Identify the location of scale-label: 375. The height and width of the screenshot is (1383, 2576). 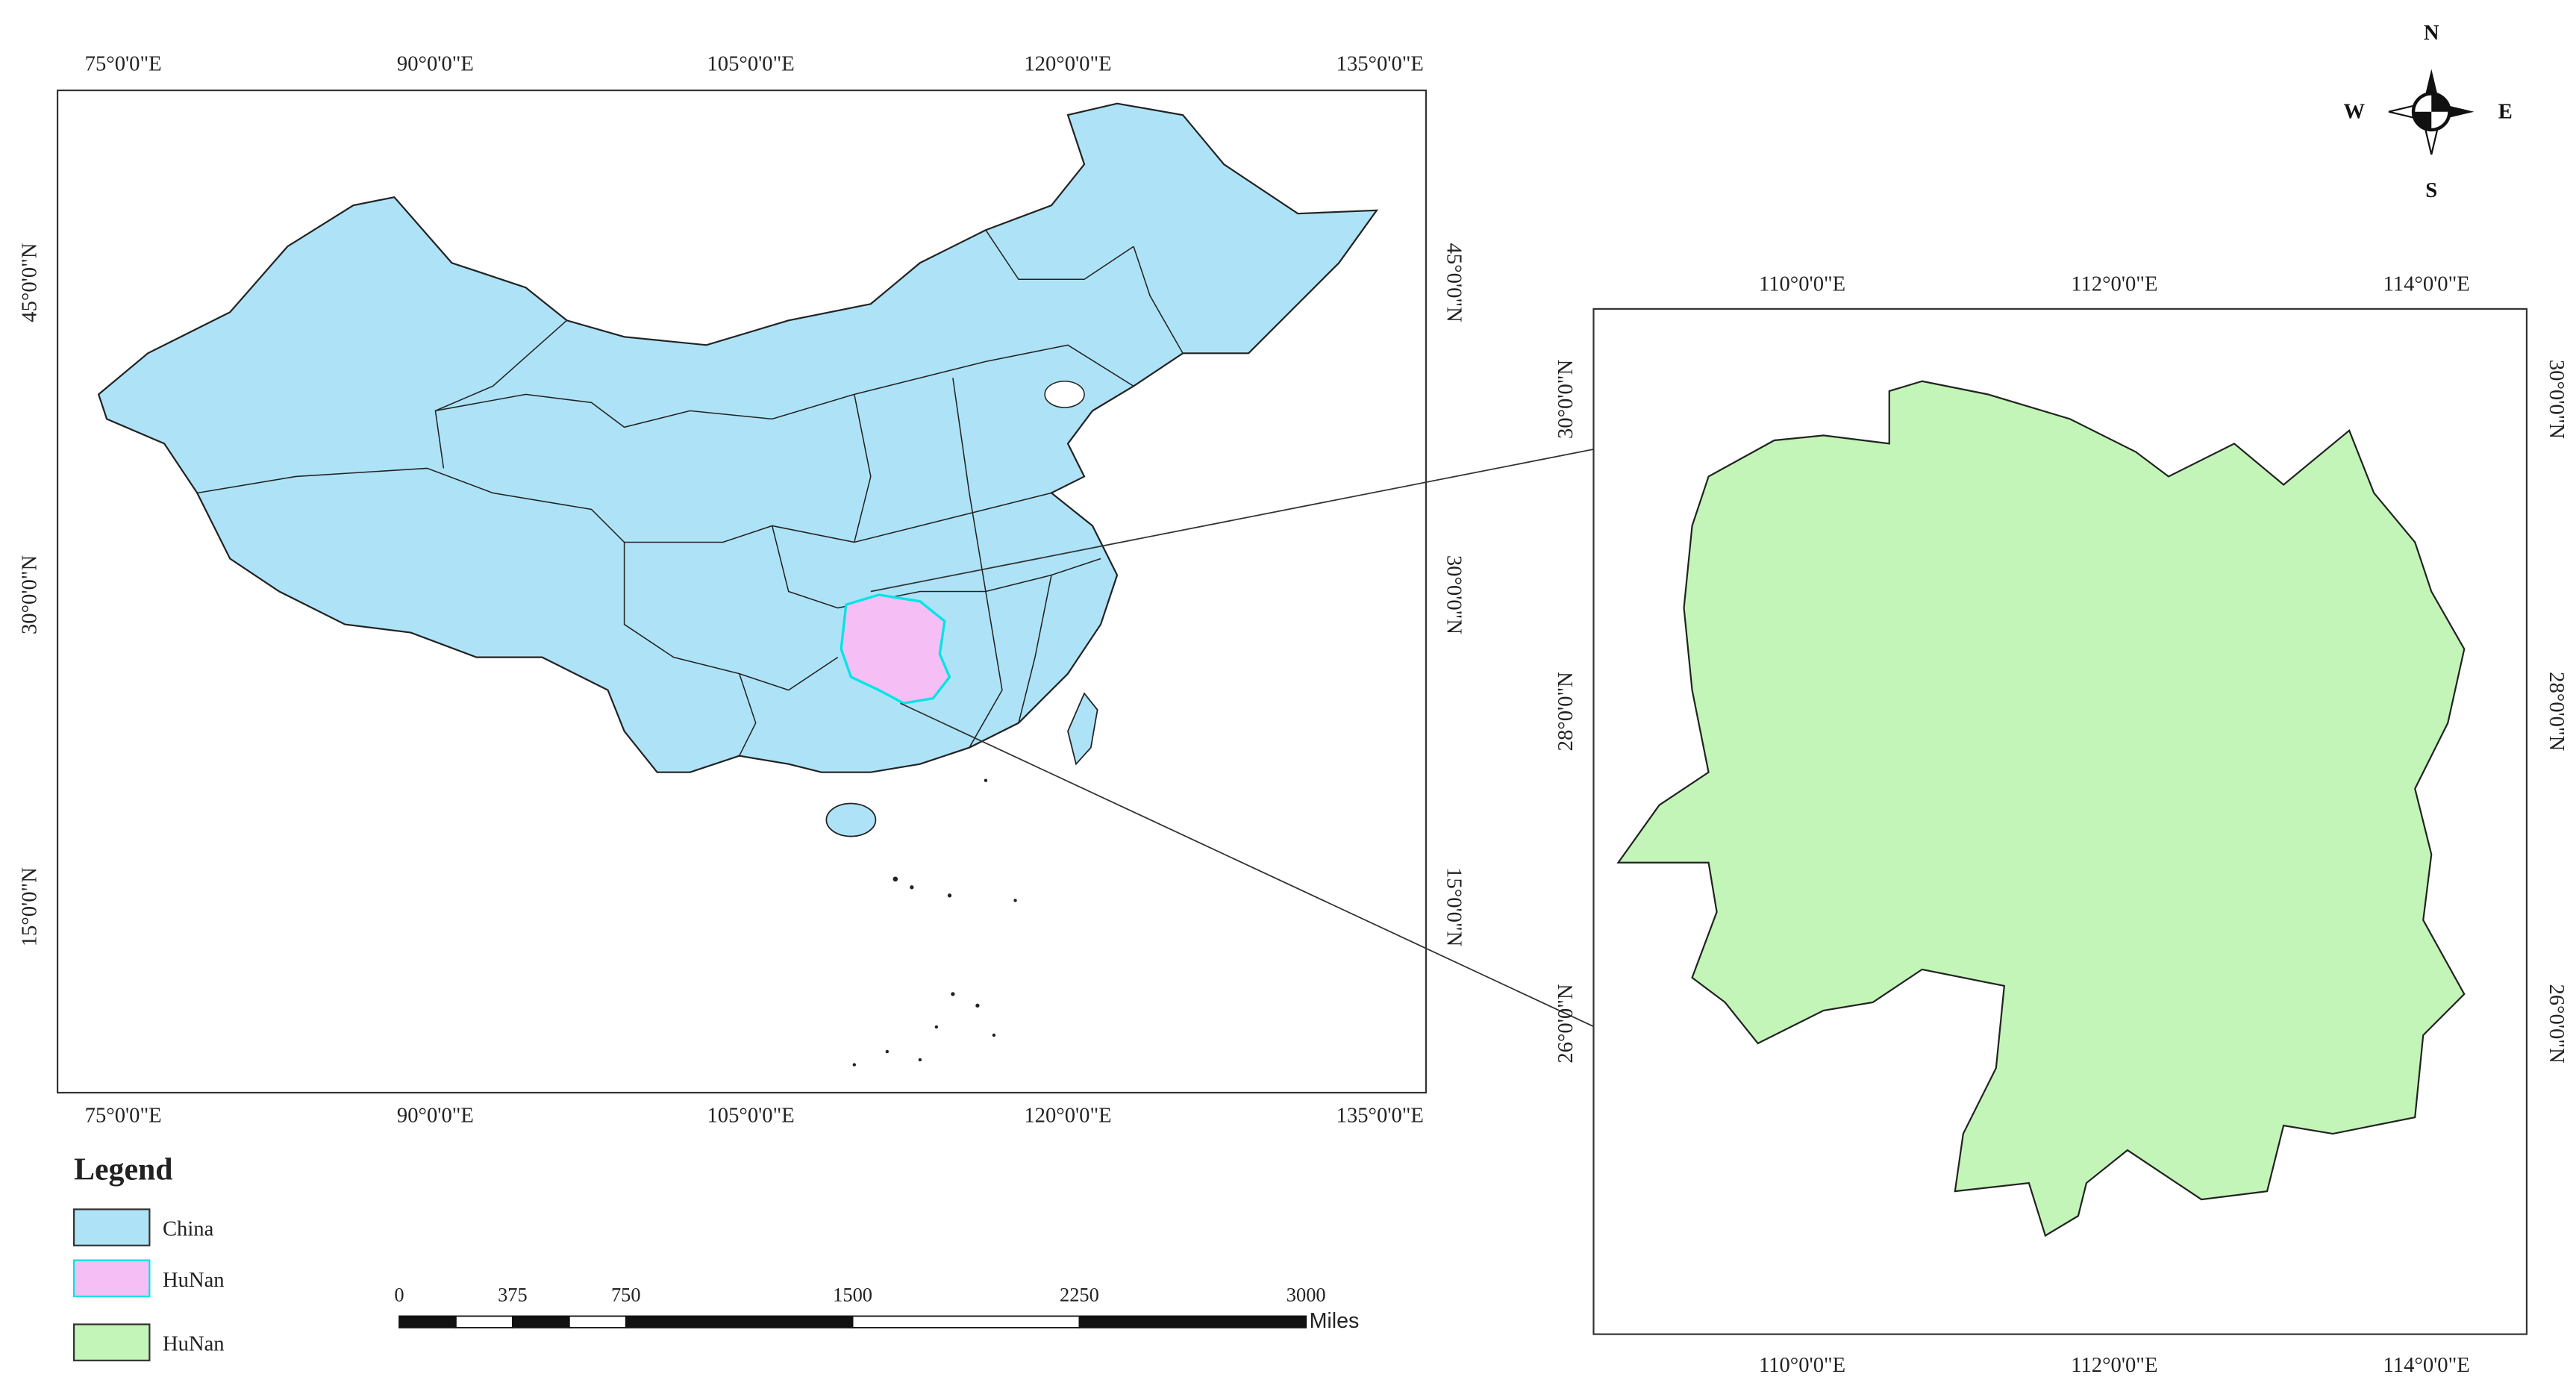
(513, 1295).